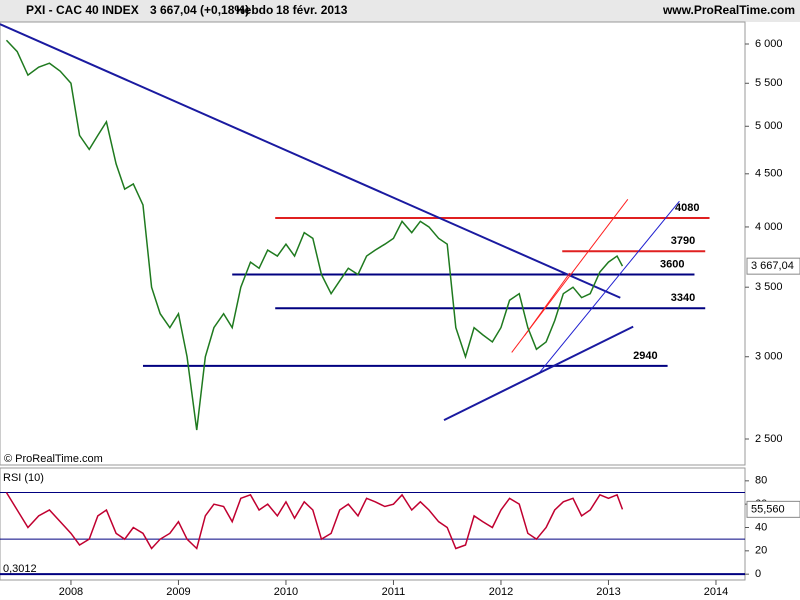  What do you see at coordinates (501, 592) in the screenshot?
I see `x-tick-label: 2012` at bounding box center [501, 592].